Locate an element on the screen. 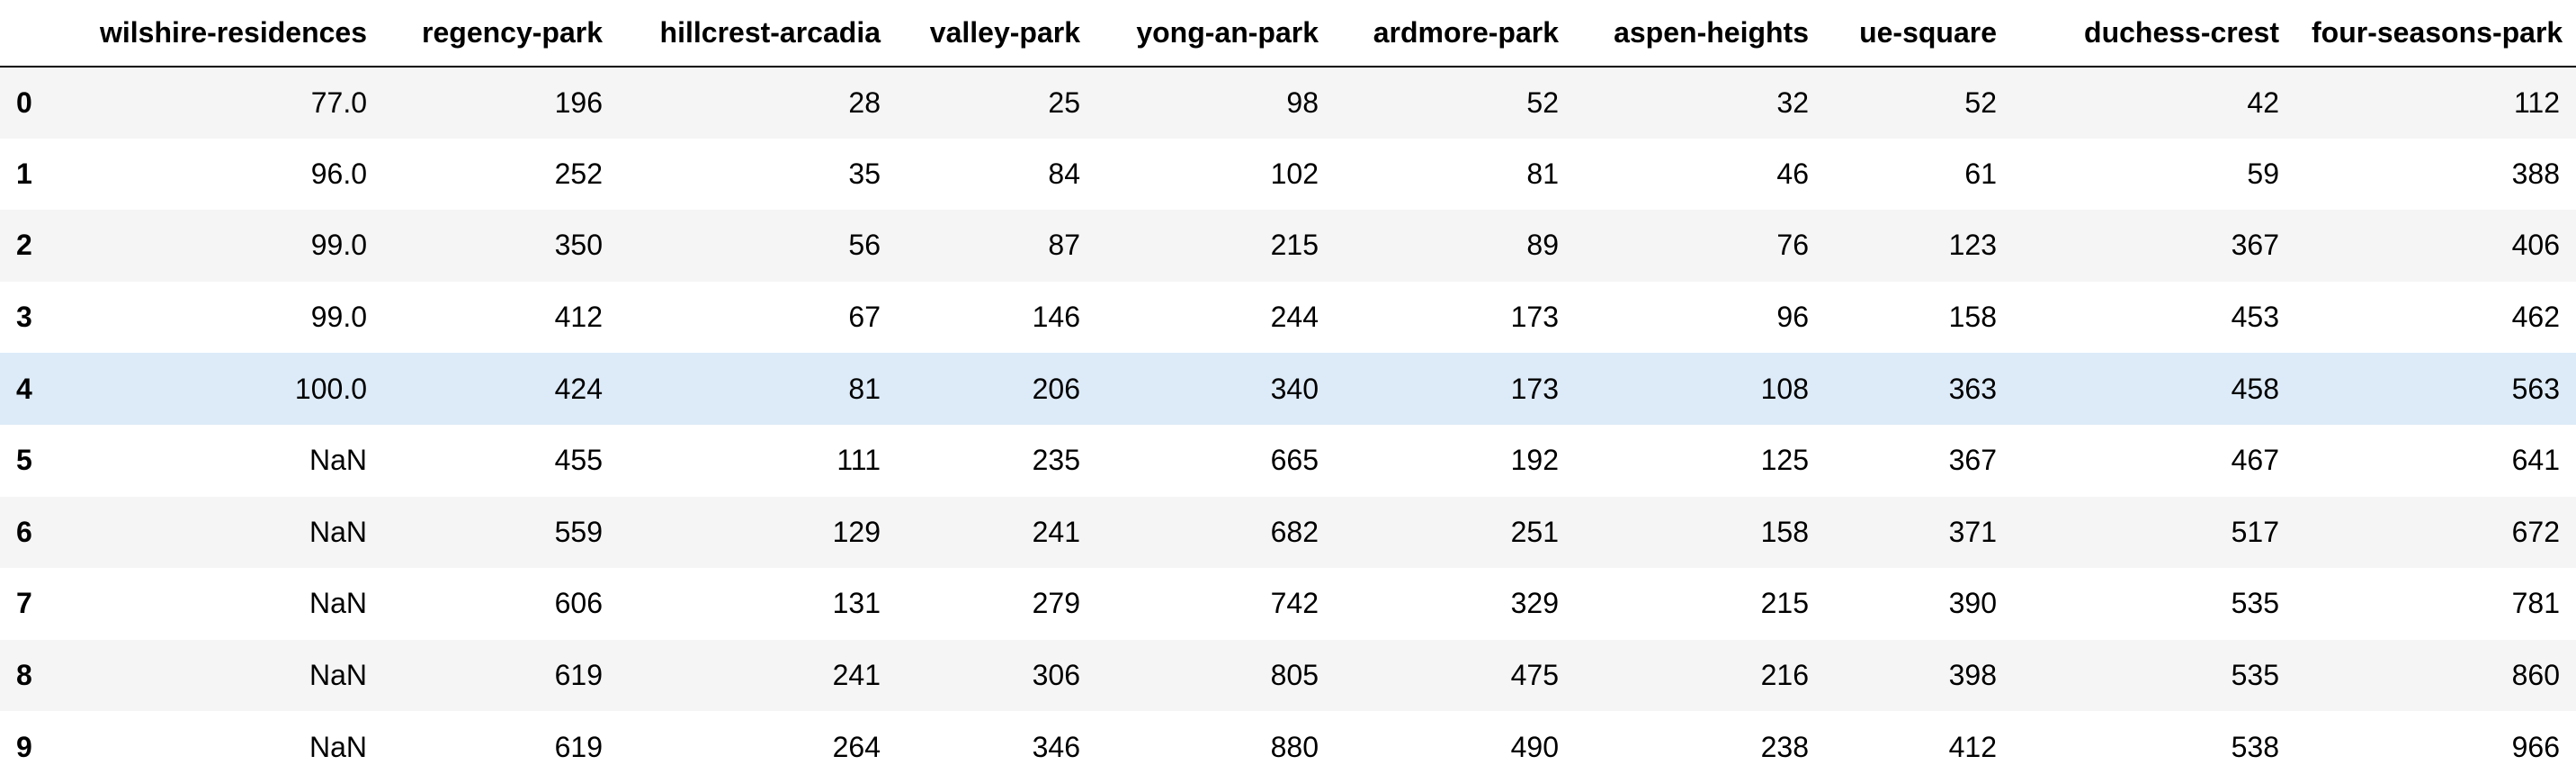 The height and width of the screenshot is (783, 2576). column-header-valley-park: valley-park is located at coordinates (996, 34).